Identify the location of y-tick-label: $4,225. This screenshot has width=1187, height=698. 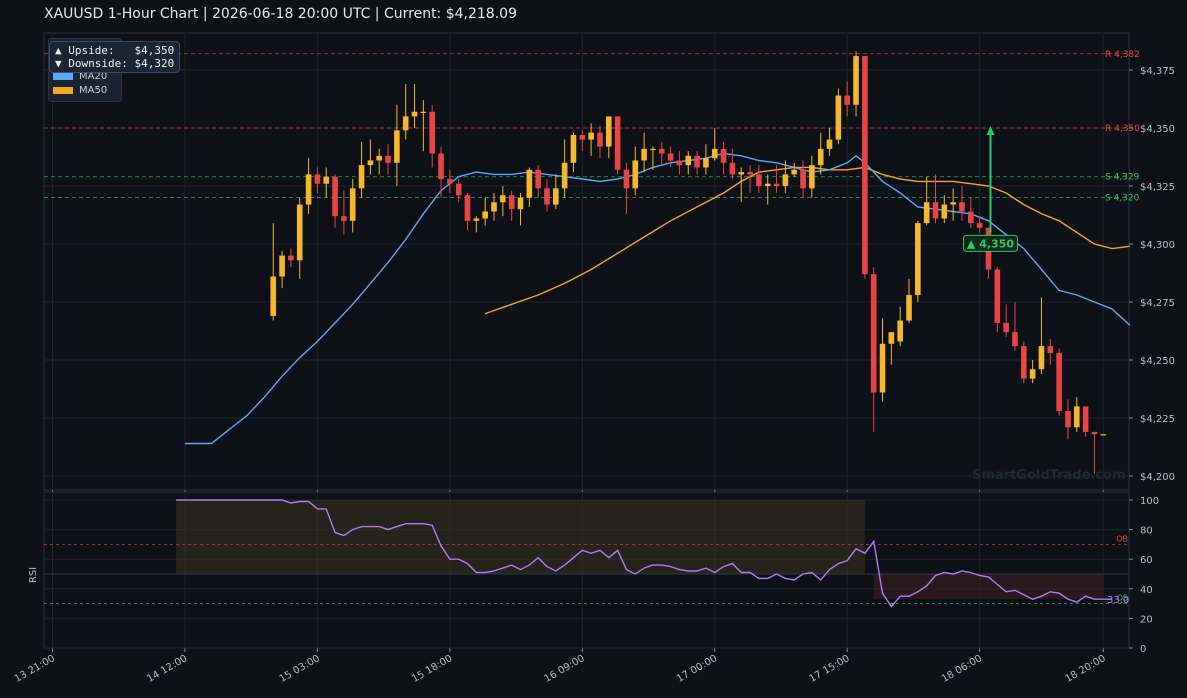
(1157, 419).